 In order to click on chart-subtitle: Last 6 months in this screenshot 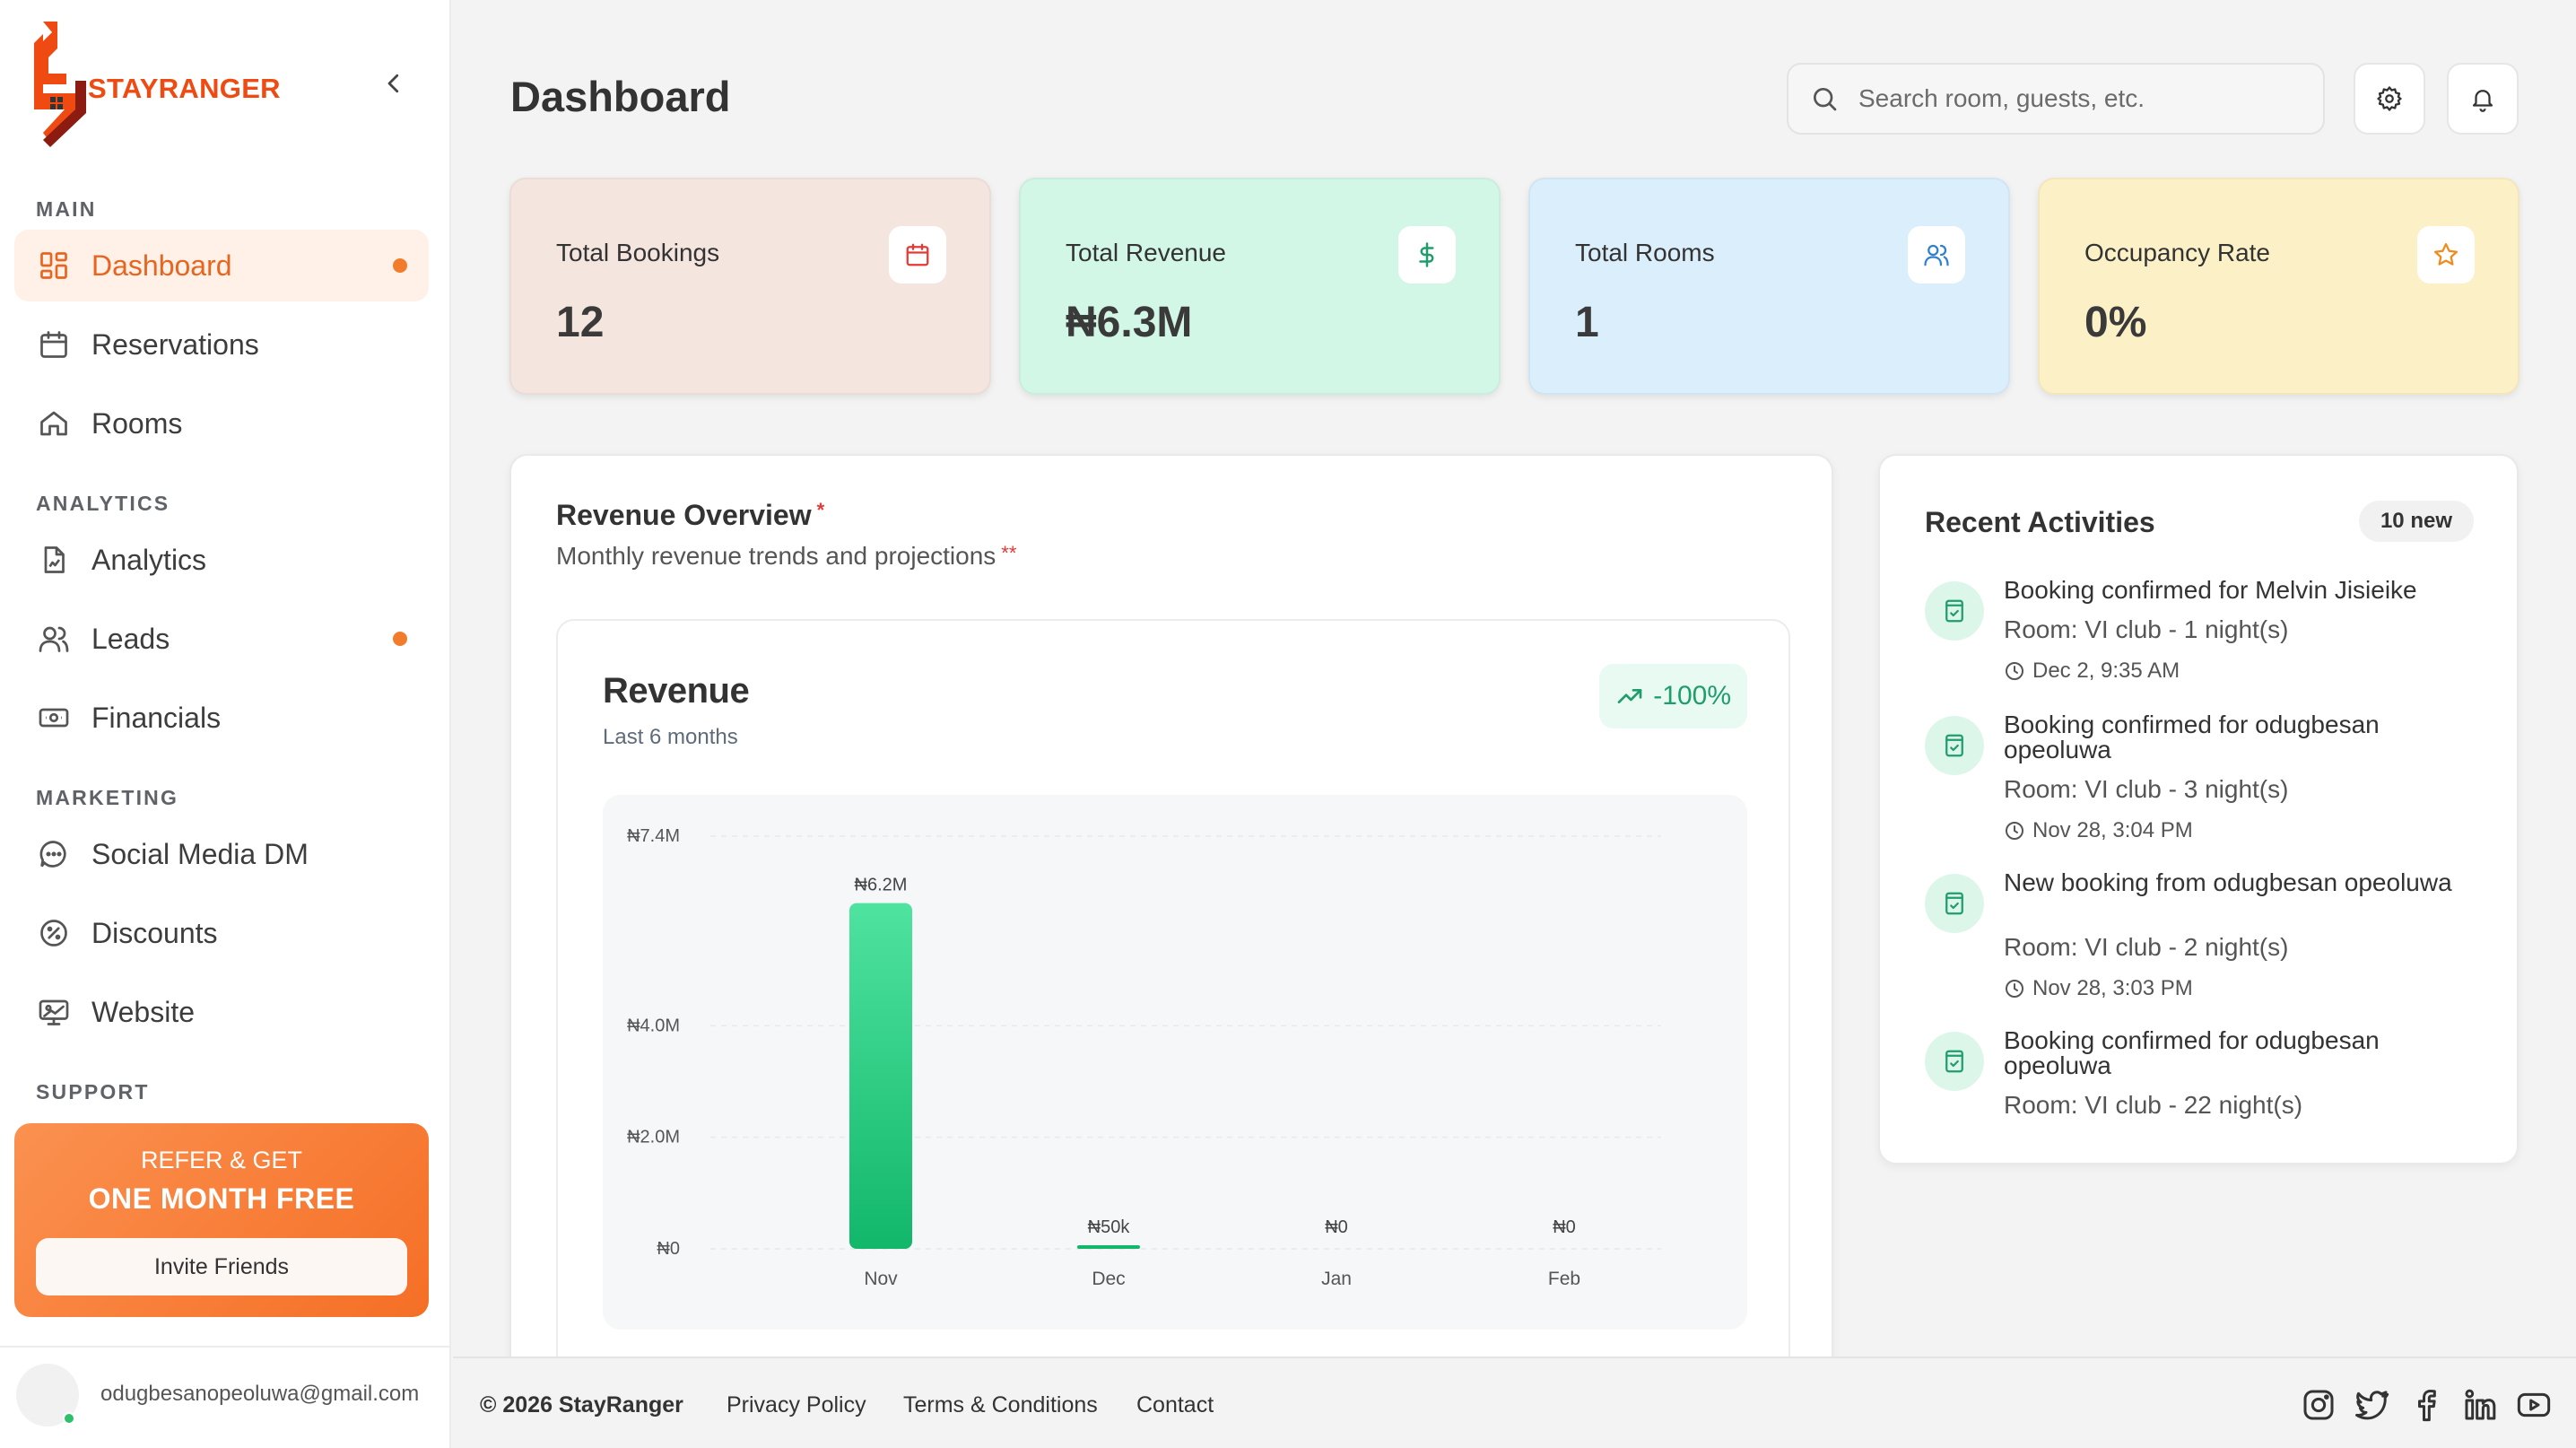, I will do `click(670, 737)`.